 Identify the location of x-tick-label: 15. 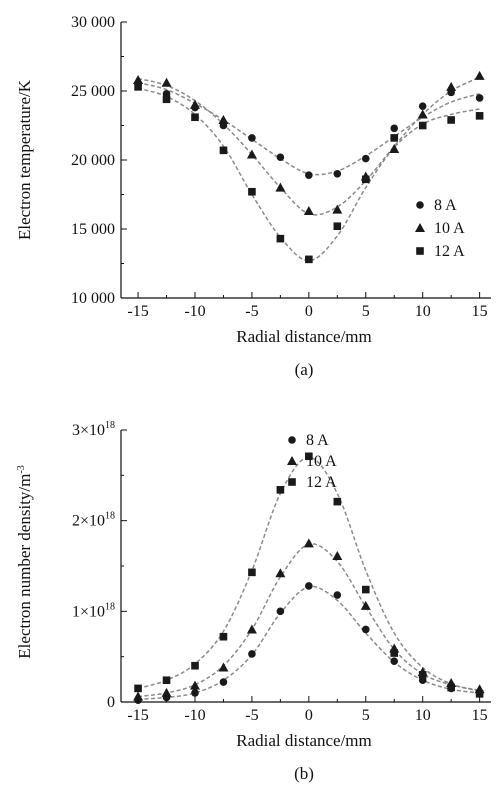
(480, 715).